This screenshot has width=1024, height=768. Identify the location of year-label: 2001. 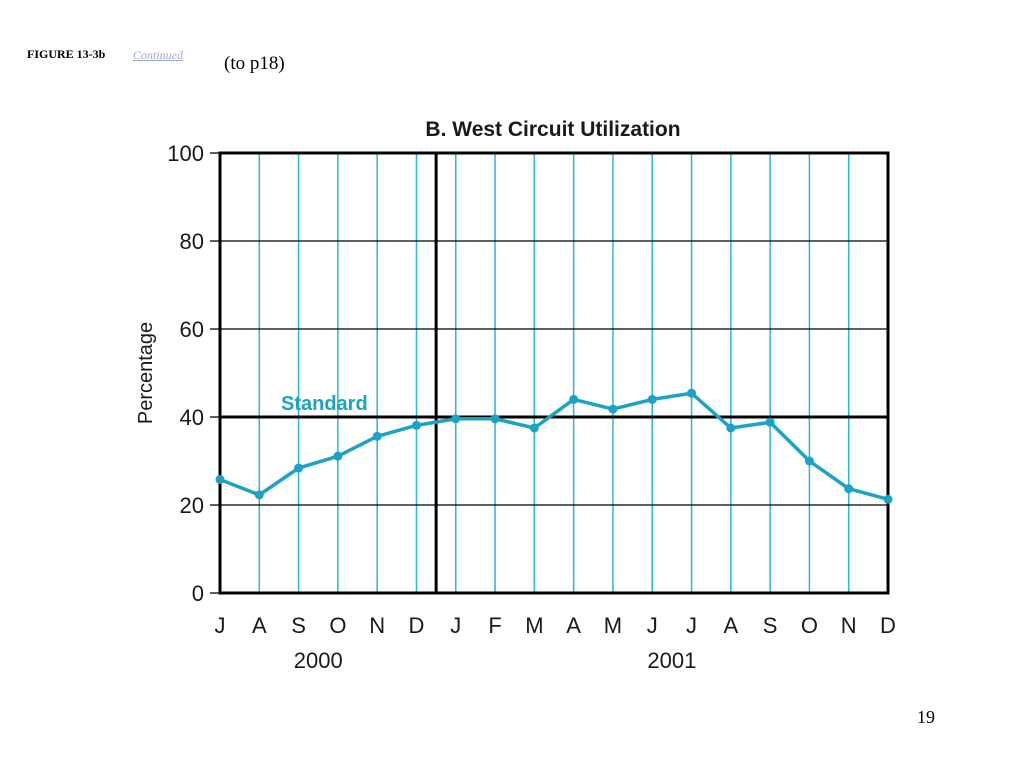
(671, 660).